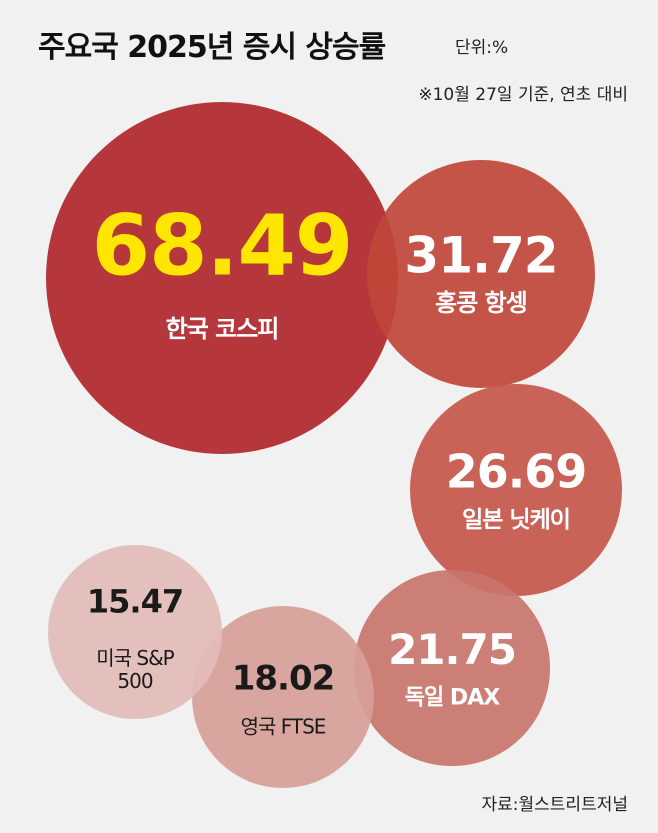 This screenshot has width=658, height=833. I want to click on value-label: 31.72, so click(481, 255).